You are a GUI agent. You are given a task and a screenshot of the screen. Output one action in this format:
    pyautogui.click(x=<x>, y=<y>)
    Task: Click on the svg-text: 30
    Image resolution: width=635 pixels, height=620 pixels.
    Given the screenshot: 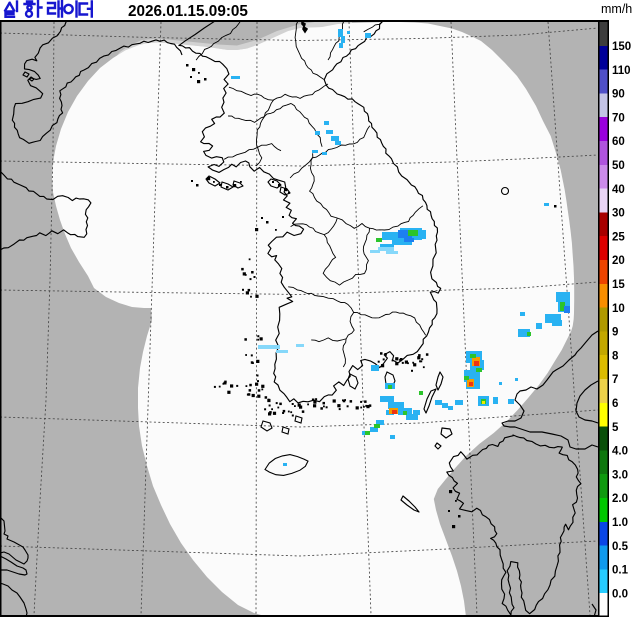 What is the action you would take?
    pyautogui.click(x=618, y=214)
    